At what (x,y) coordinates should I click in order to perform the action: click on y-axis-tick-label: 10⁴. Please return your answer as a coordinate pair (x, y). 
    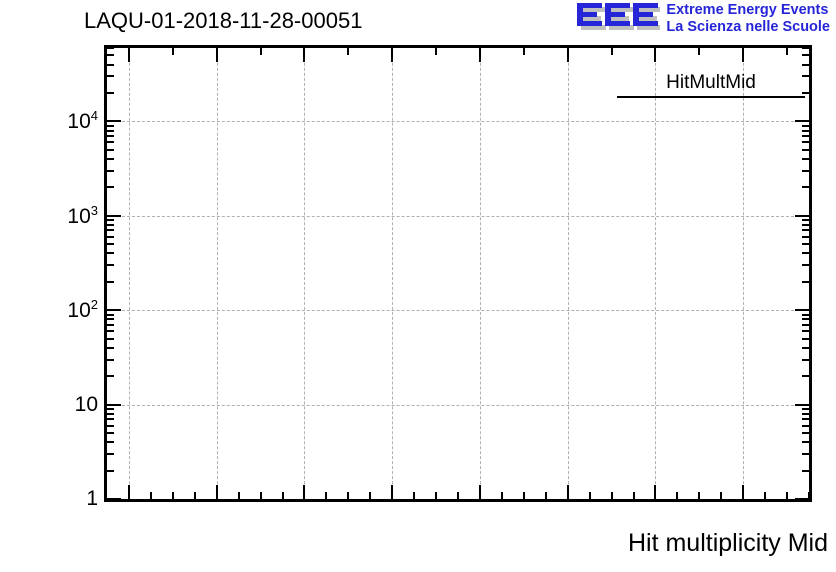
    Looking at the image, I should click on (82, 121).